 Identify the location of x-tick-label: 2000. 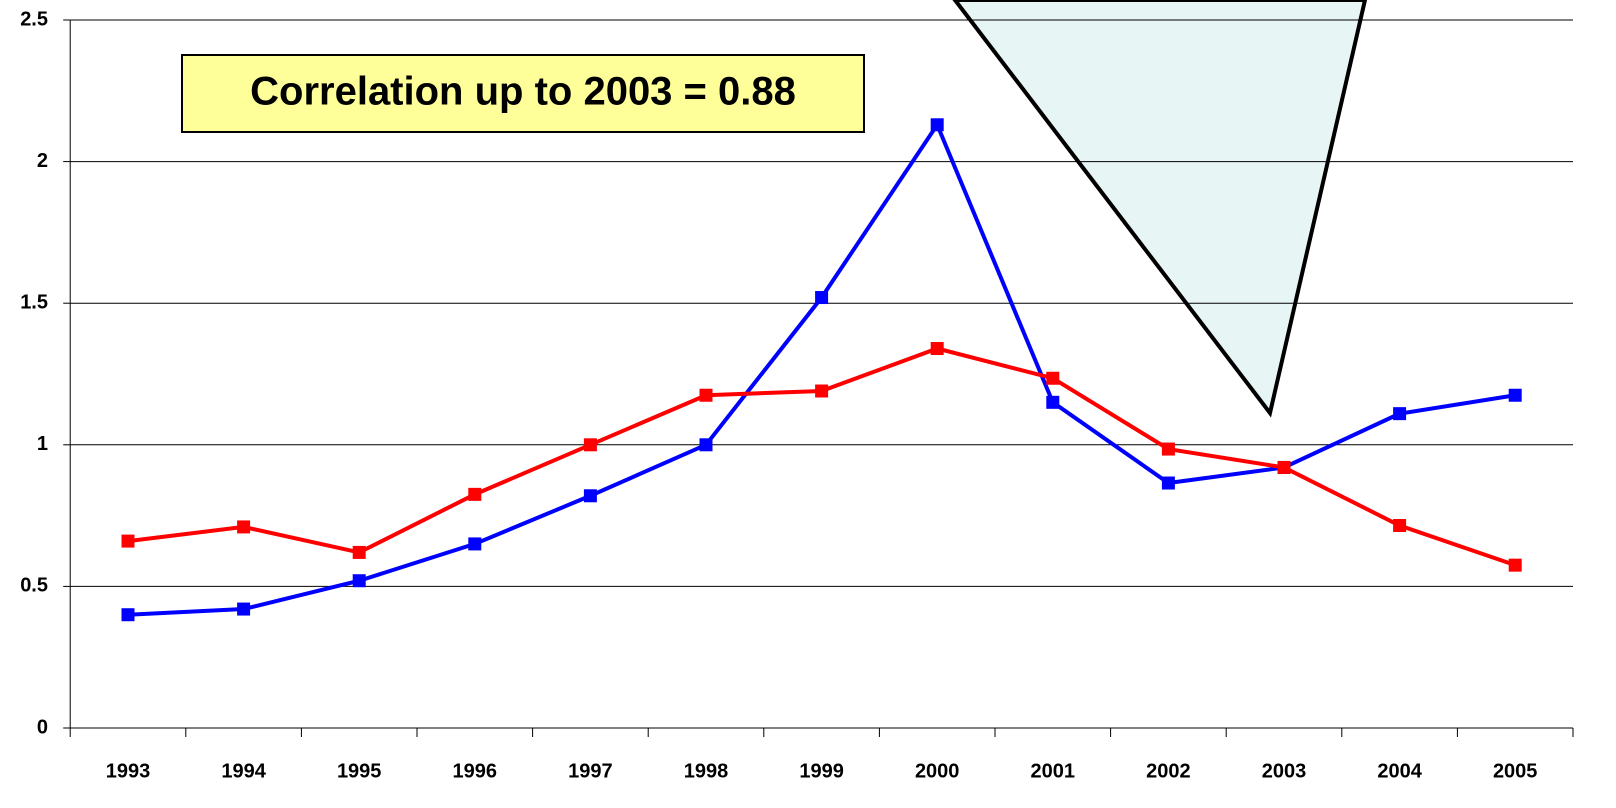
(937, 771).